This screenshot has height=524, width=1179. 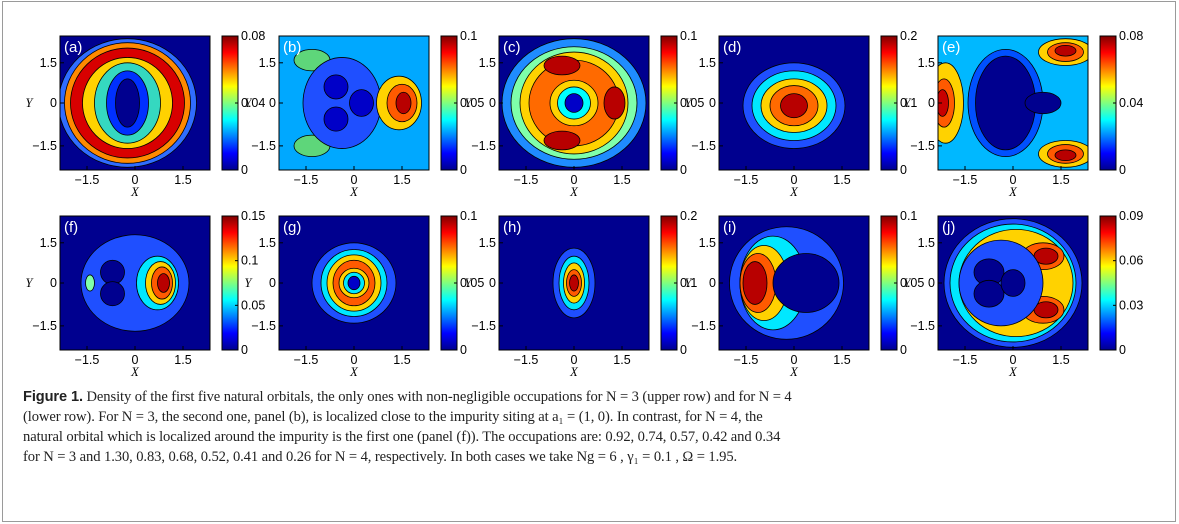 I want to click on panel-d: (d) −1.5 0 1.5 1.5 0 −1.5 X Y 0.2 0.1 0, so click(x=801, y=114).